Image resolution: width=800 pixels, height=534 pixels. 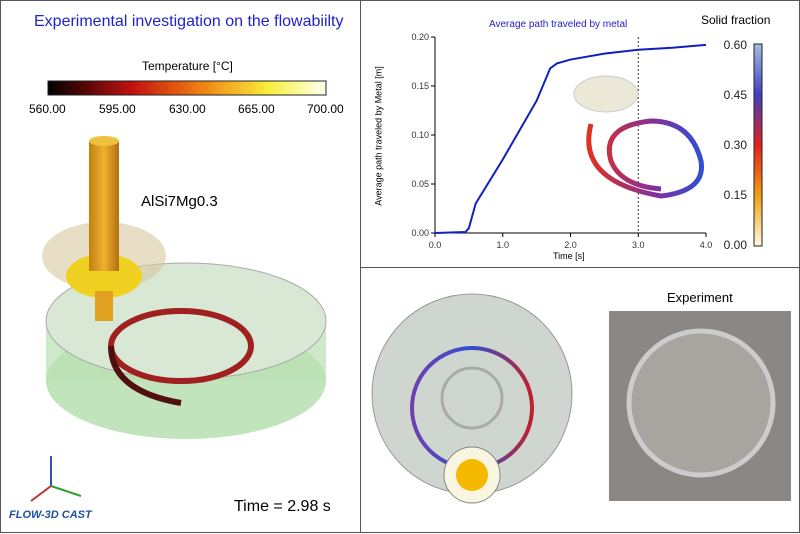 What do you see at coordinates (558, 24) in the screenshot?
I see `chart-title: Average path traveled by metal` at bounding box center [558, 24].